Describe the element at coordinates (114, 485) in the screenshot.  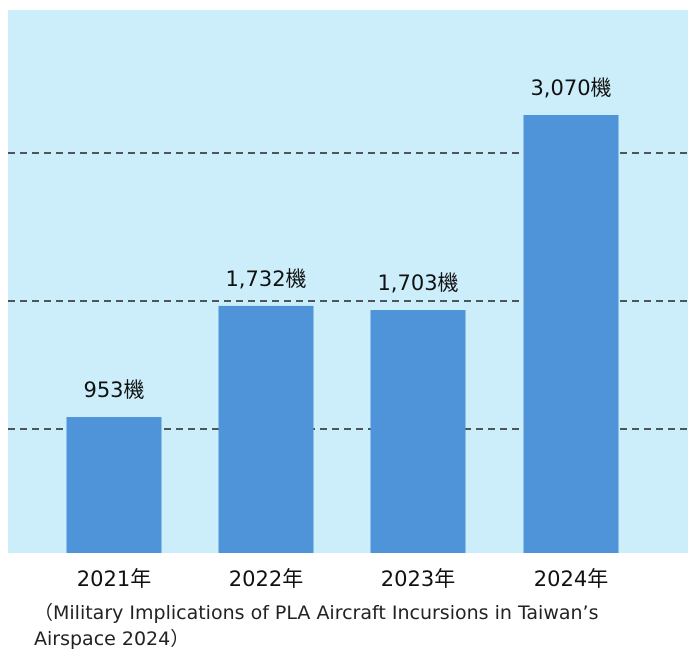
I see `bar-2021年` at that location.